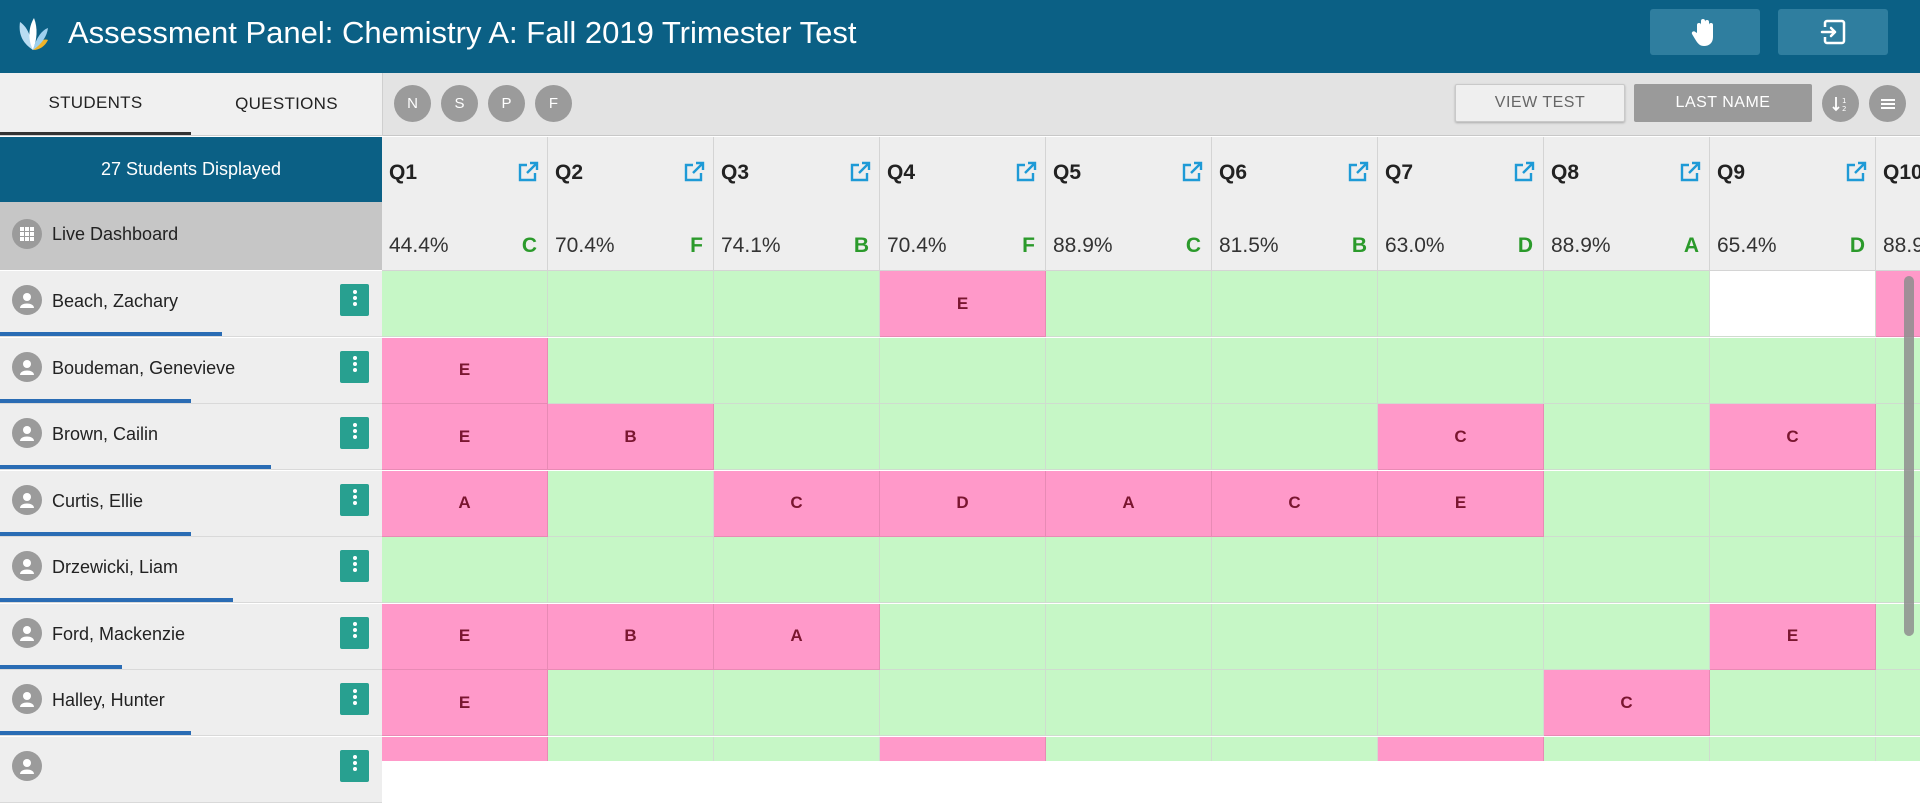 The height and width of the screenshot is (803, 1920). Describe the element at coordinates (459, 103) in the screenshot. I see `filter-s-button: S` at that location.